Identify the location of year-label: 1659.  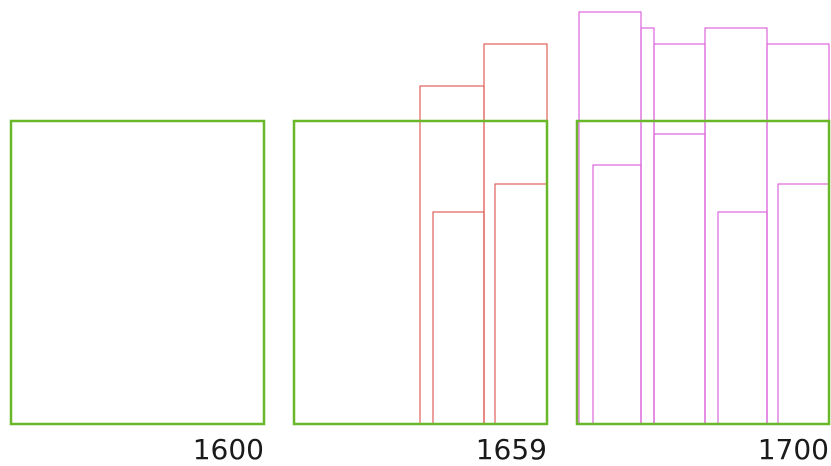
(511, 449).